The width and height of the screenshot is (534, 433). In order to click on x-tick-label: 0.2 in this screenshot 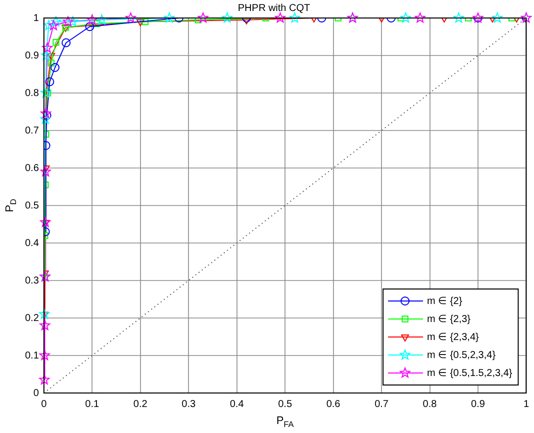, I will do `click(140, 404)`.